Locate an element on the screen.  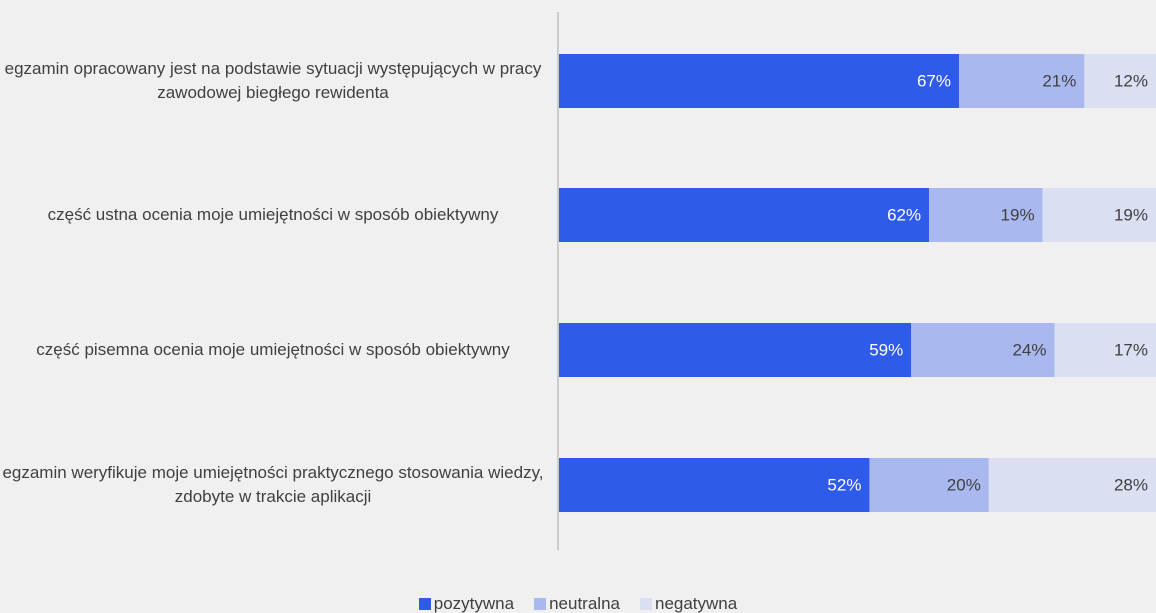
value-label: 28% is located at coordinates (1131, 484).